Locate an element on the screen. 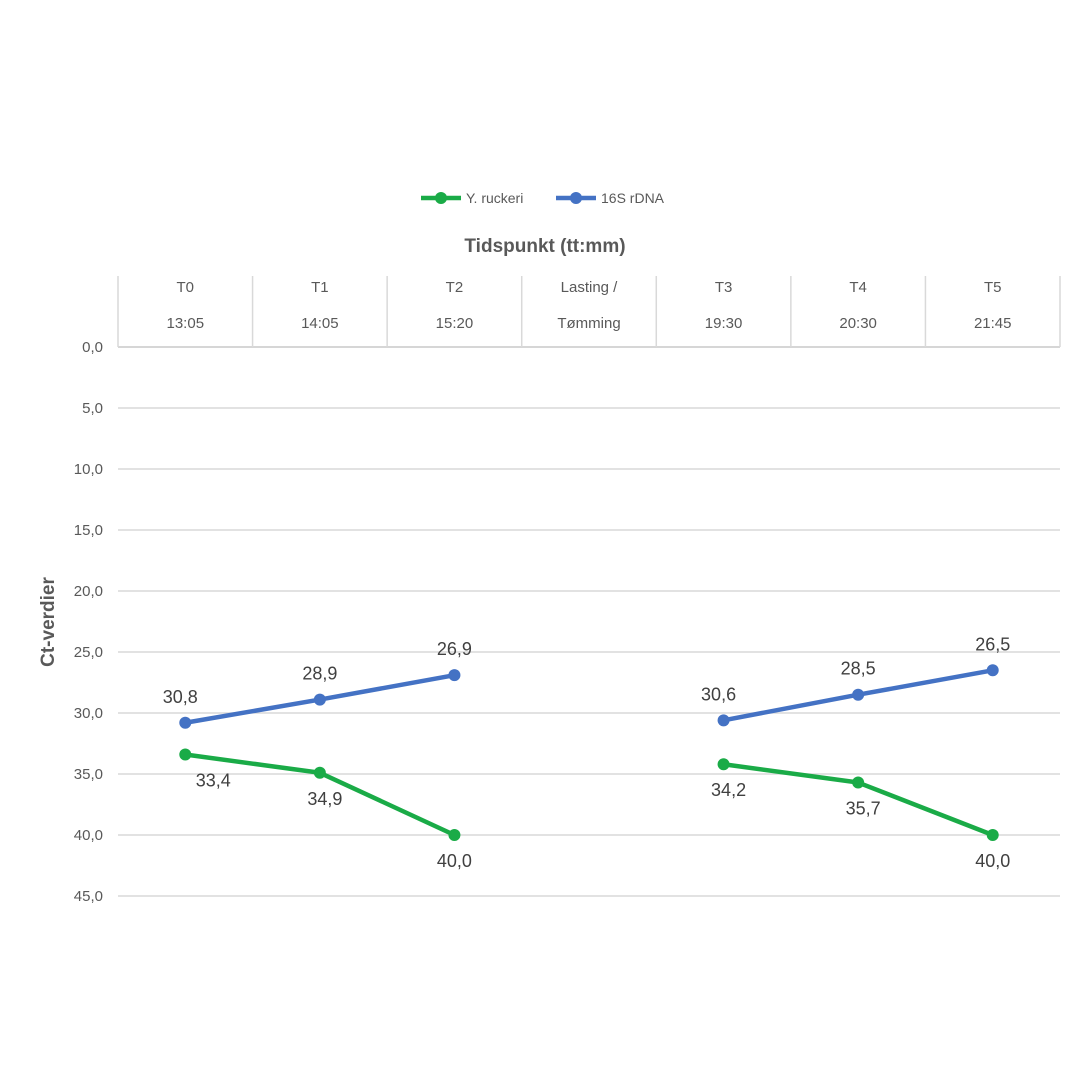 The width and height of the screenshot is (1087, 1092). legend-item: Y. ruckeri is located at coordinates (472, 198).